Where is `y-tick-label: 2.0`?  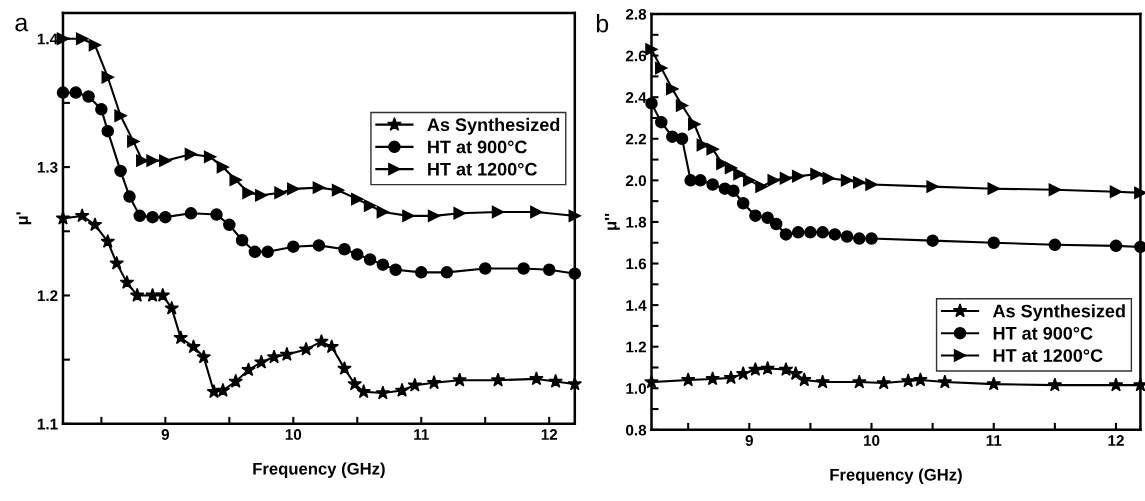
y-tick-label: 2.0 is located at coordinates (636, 181).